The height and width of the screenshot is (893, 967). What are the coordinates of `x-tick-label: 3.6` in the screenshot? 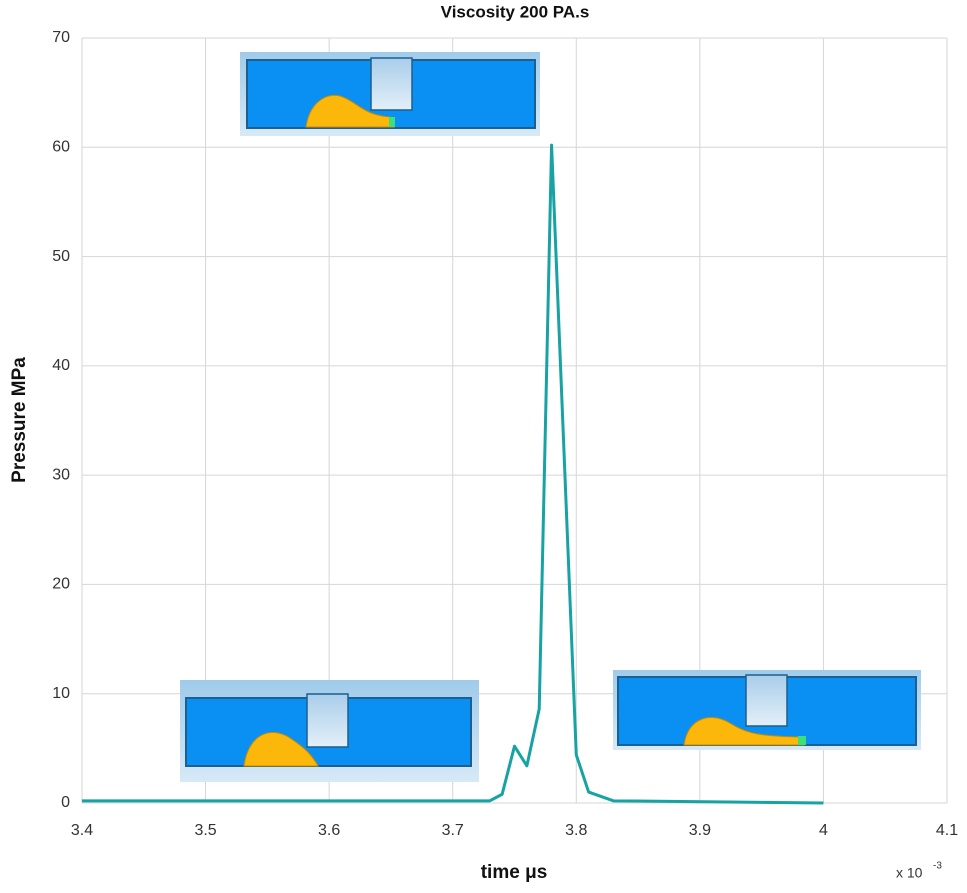 It's located at (329, 830).